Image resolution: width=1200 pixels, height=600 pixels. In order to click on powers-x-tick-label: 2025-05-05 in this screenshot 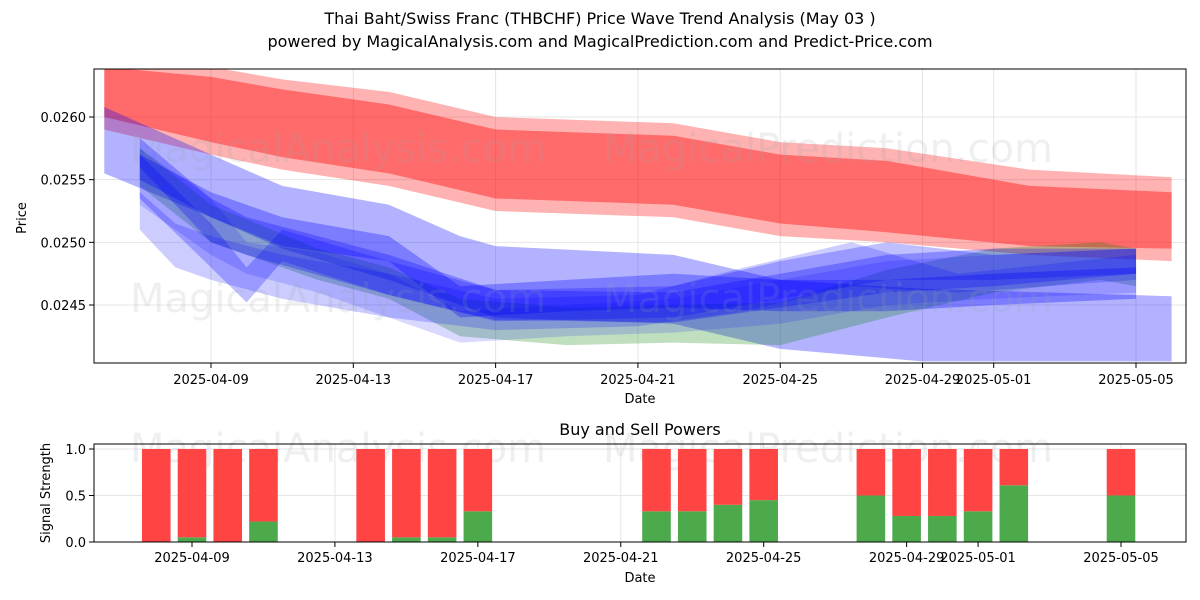, I will do `click(1121, 558)`.